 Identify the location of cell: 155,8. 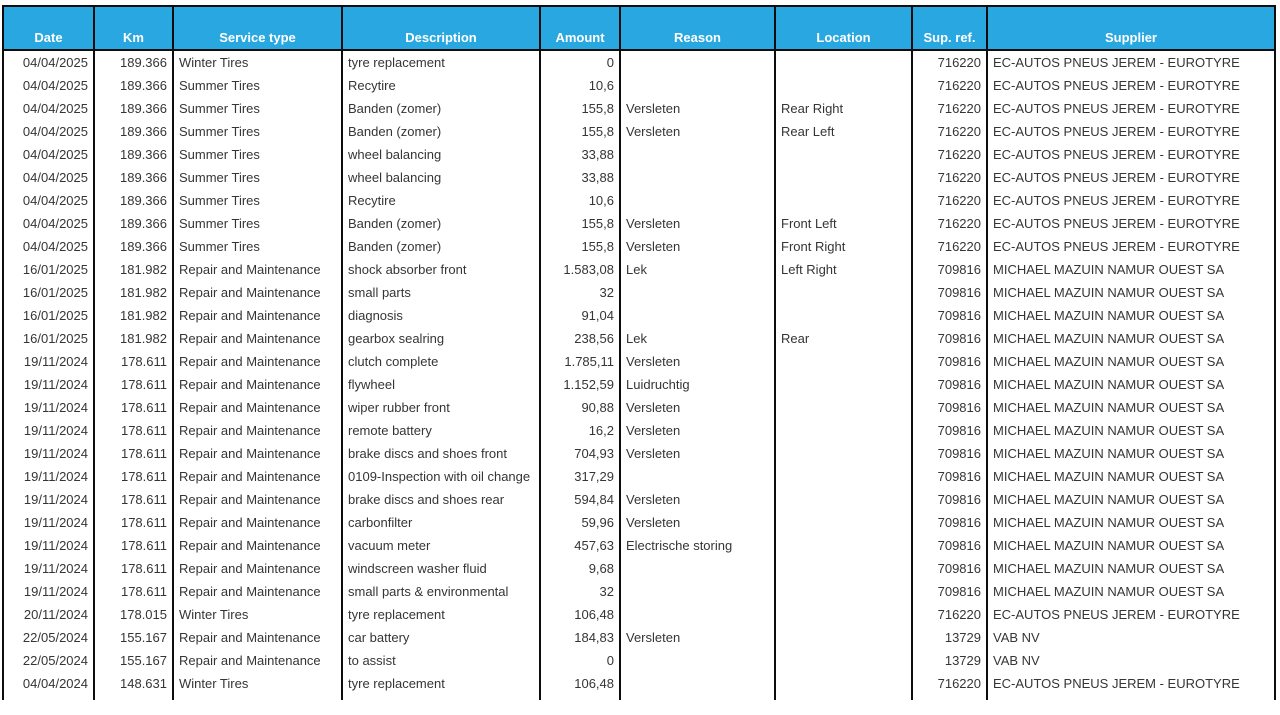
(580, 108).